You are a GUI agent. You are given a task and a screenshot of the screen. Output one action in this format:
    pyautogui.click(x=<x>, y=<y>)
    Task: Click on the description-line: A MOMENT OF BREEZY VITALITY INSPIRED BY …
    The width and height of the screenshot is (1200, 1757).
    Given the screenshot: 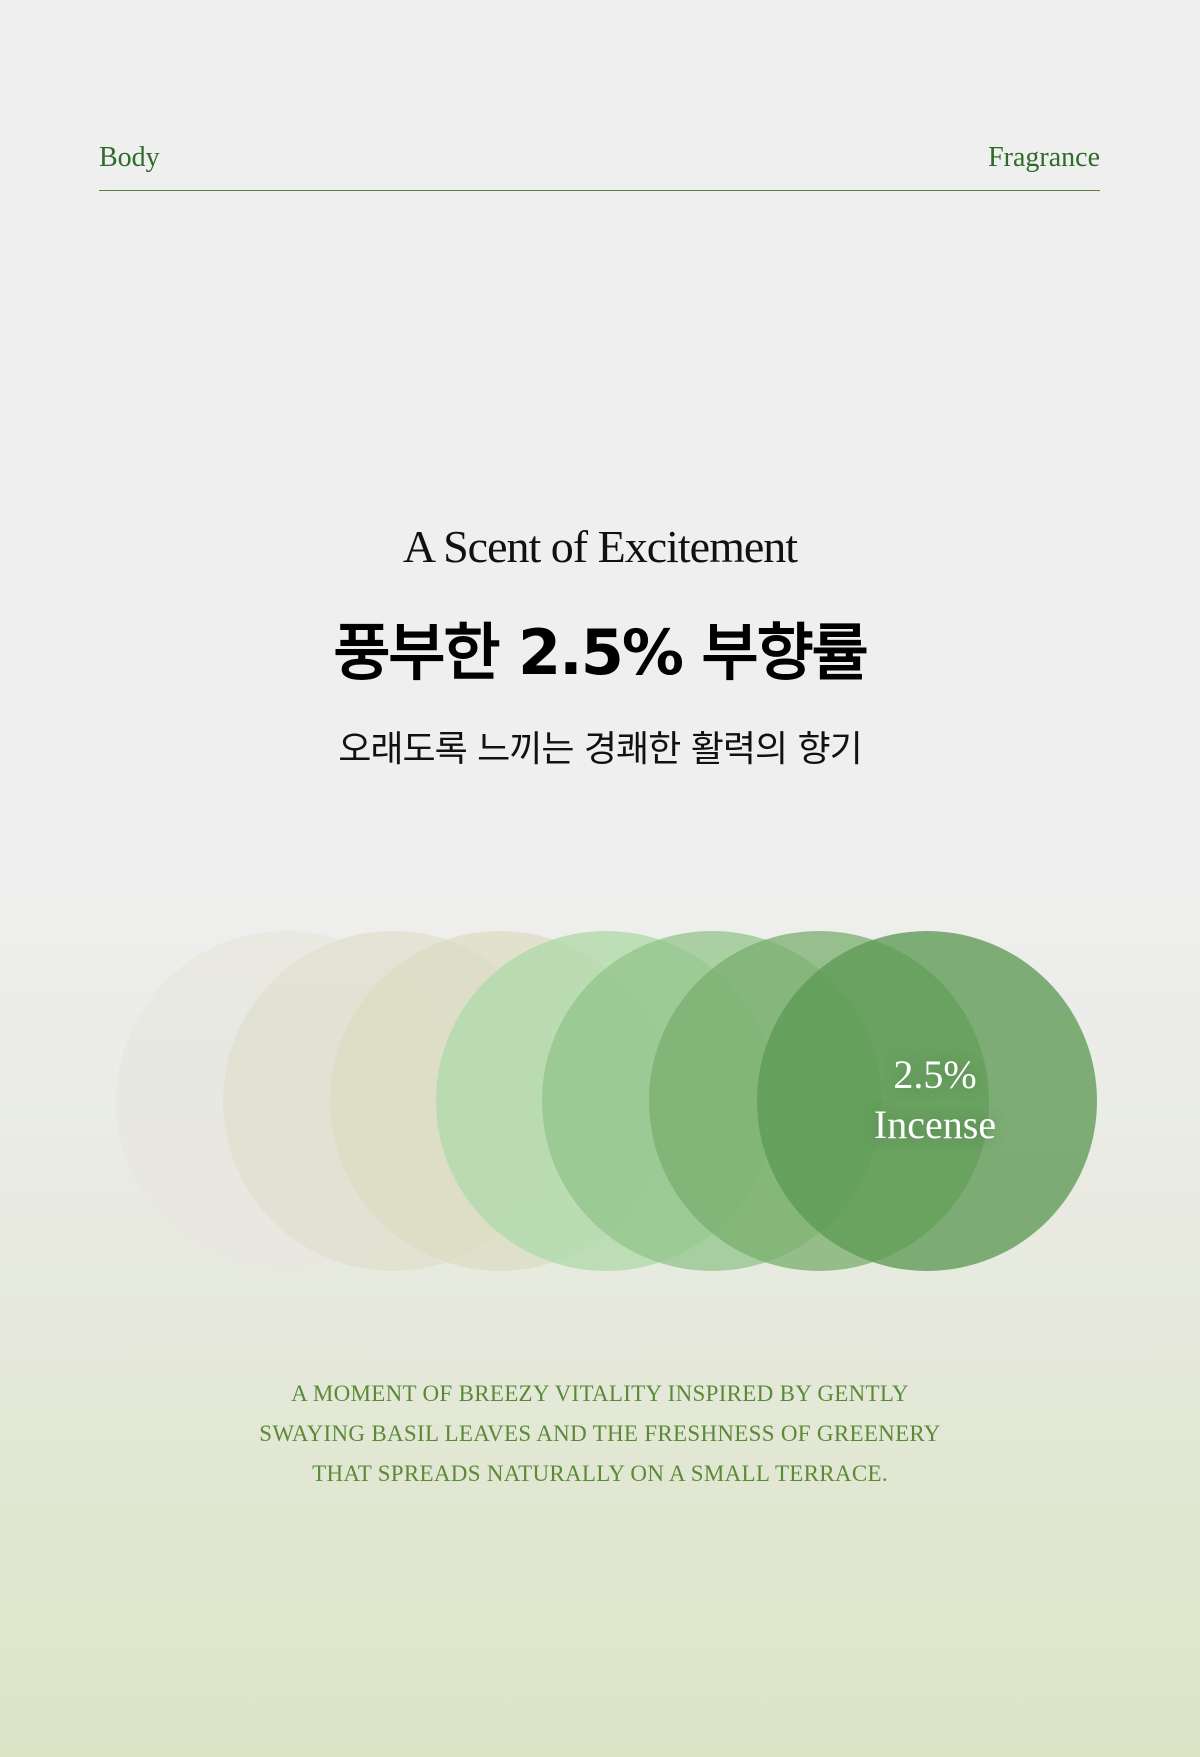 What is the action you would take?
    pyautogui.click(x=600, y=1393)
    